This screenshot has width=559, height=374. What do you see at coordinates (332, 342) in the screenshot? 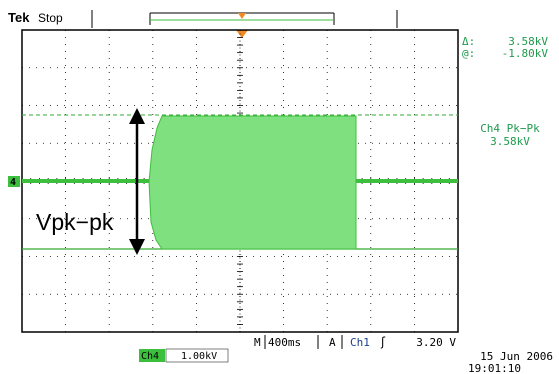
I see `trigger-mode: A` at bounding box center [332, 342].